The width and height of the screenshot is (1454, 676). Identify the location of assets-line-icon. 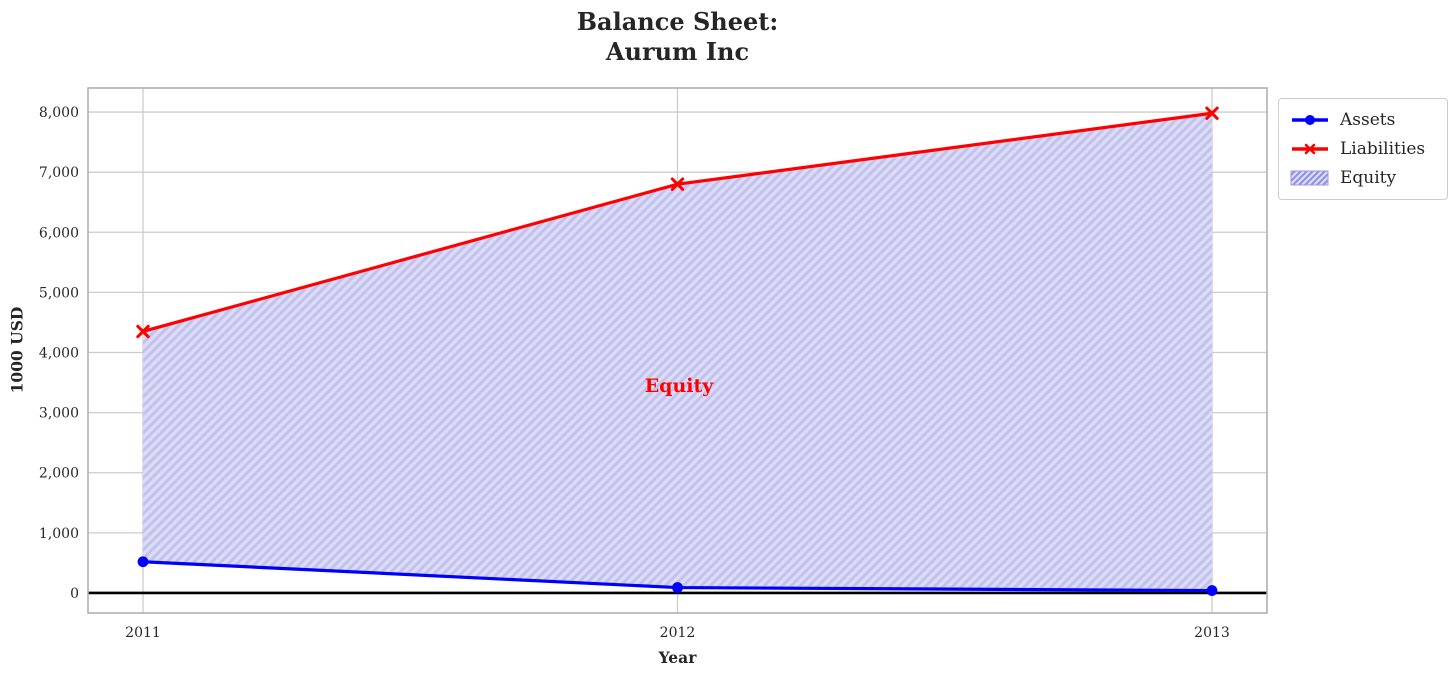
(1310, 120).